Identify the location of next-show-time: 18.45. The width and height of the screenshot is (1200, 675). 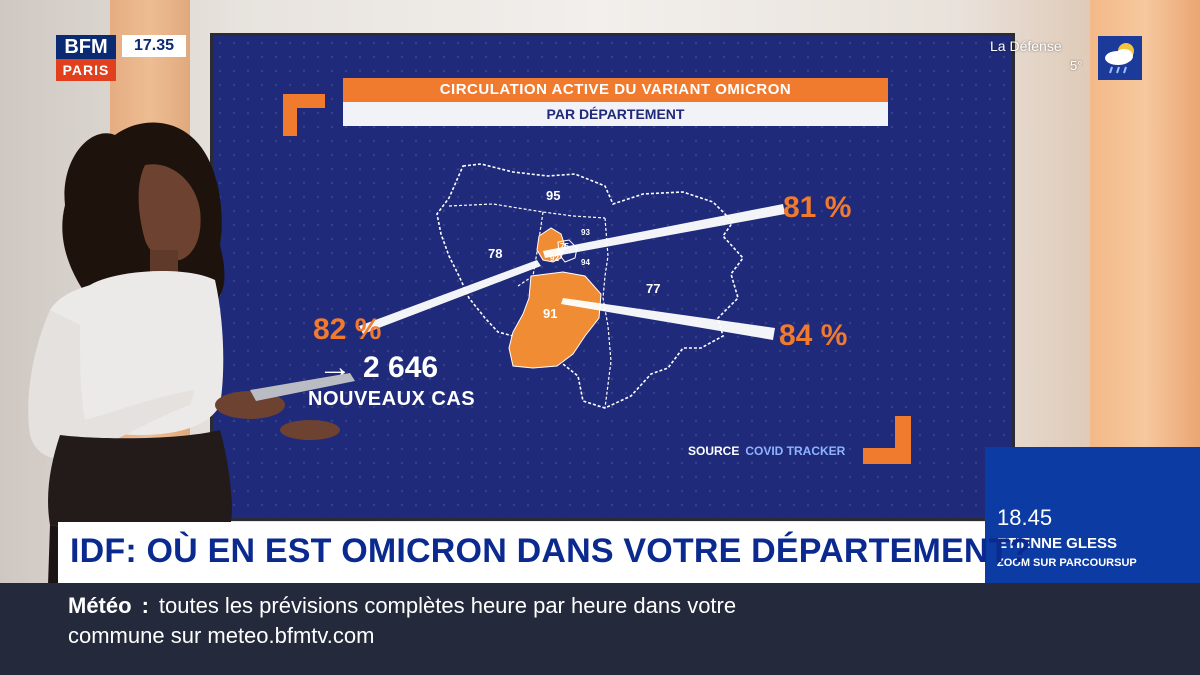
(1025, 517).